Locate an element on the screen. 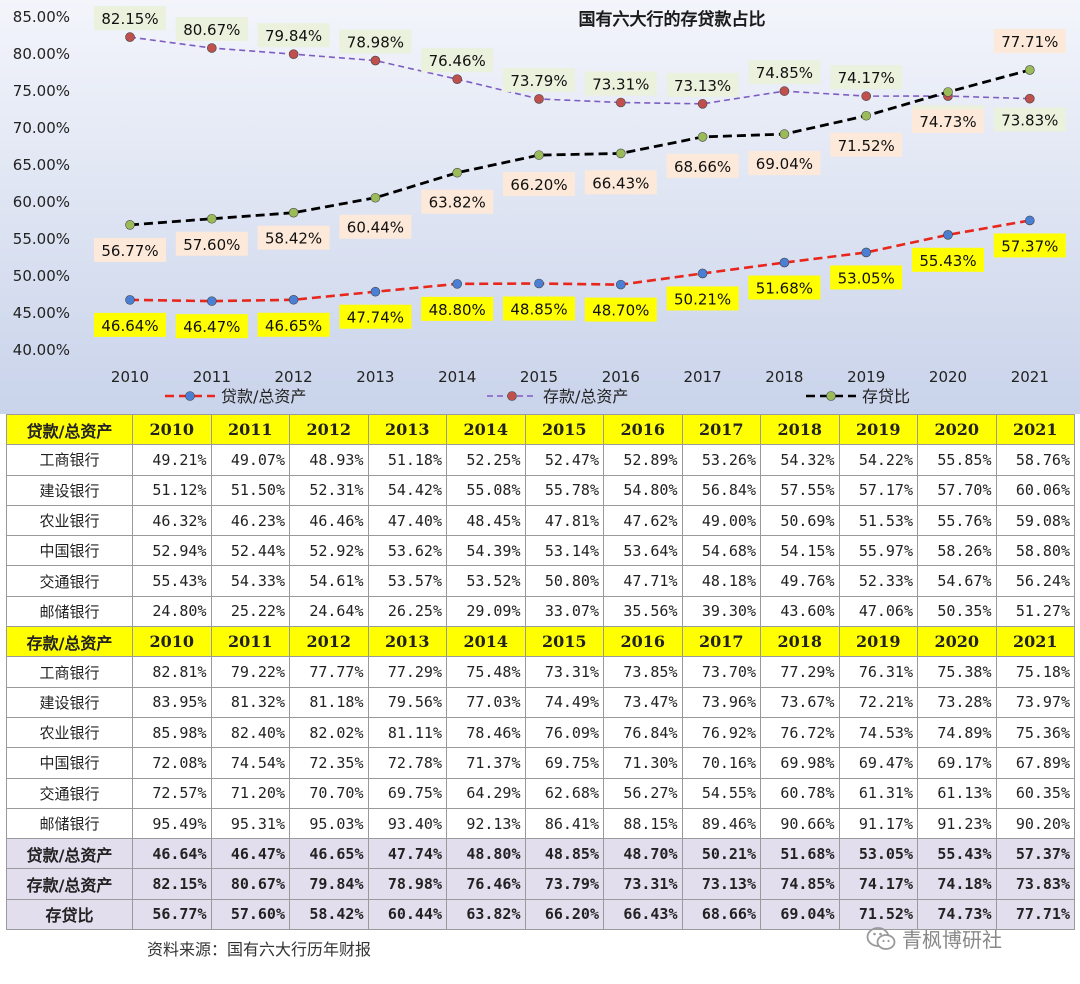  data-label: 73.79% is located at coordinates (538, 81).